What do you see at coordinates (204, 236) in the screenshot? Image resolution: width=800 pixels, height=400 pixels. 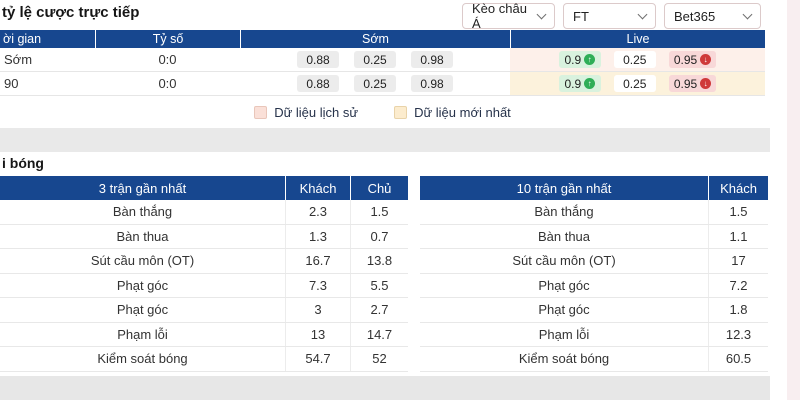 I see `stats-table-row: Bàn thua 1.3 0.7` at bounding box center [204, 236].